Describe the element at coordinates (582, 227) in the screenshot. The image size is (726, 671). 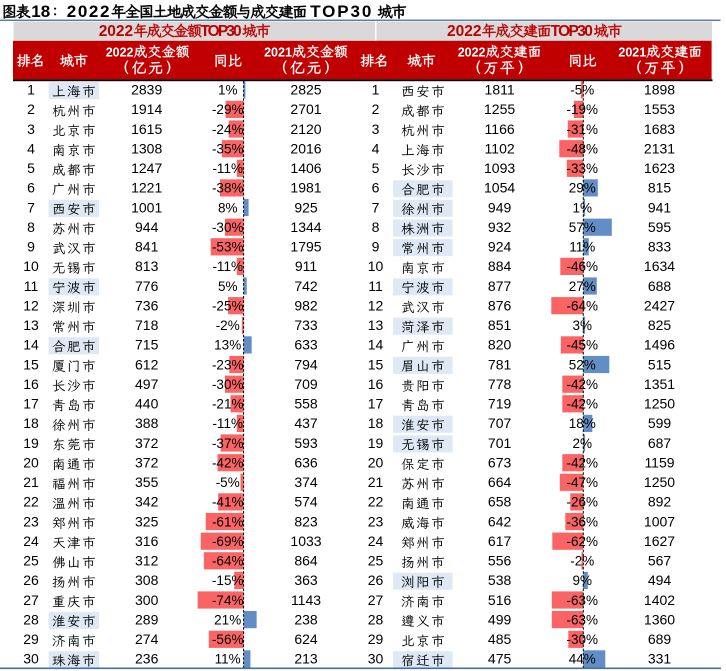
I see `svg-text: 57%` at that location.